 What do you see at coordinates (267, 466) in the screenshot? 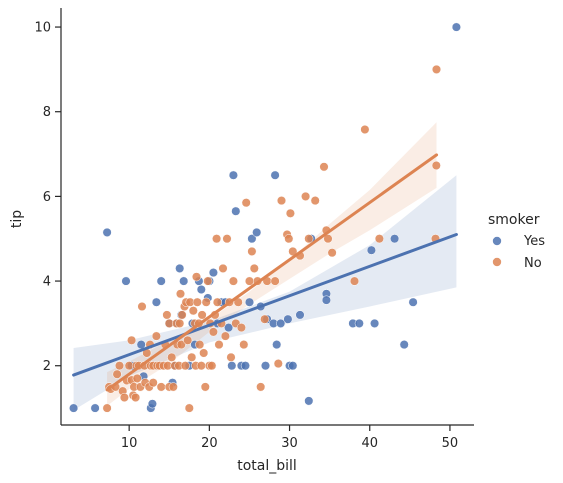
I see `x-axis-label: total_bill` at bounding box center [267, 466].